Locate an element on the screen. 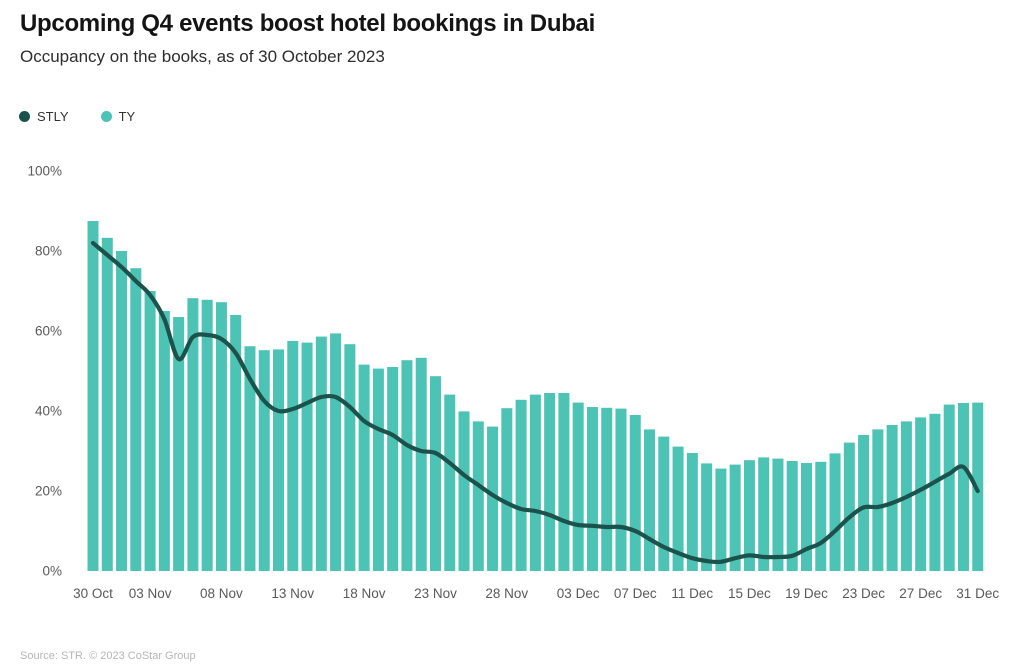 The image size is (1024, 672). x-tick-label: 08 Nov is located at coordinates (221, 593).